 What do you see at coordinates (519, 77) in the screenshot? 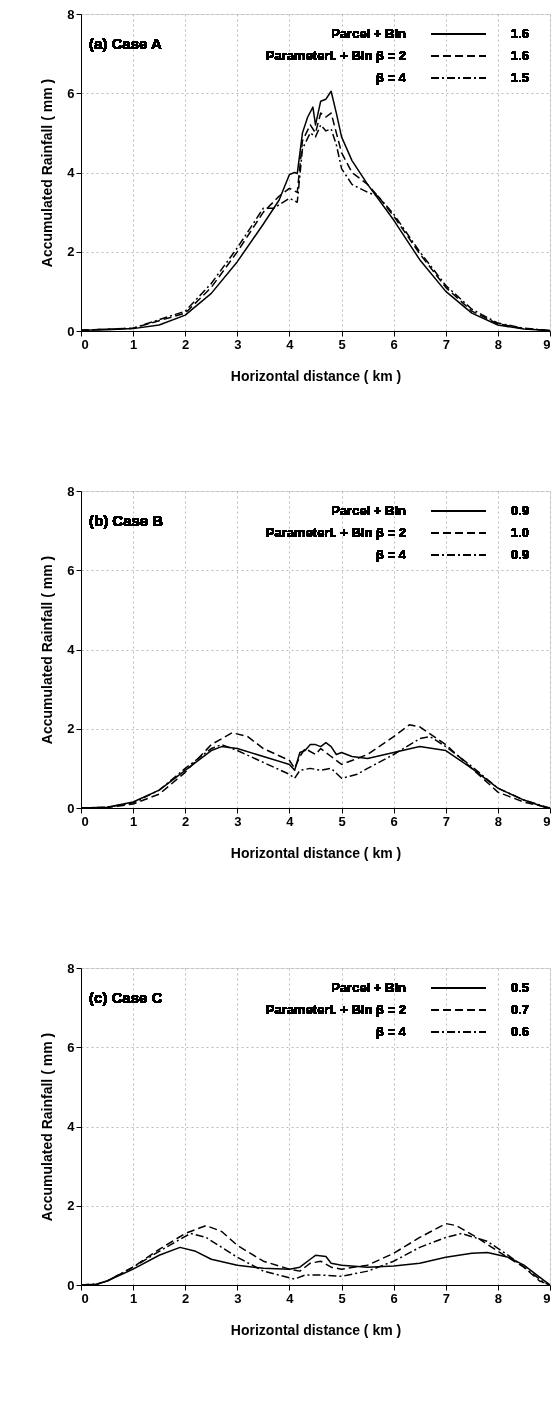
I see `annotation: 1.5` at bounding box center [519, 77].